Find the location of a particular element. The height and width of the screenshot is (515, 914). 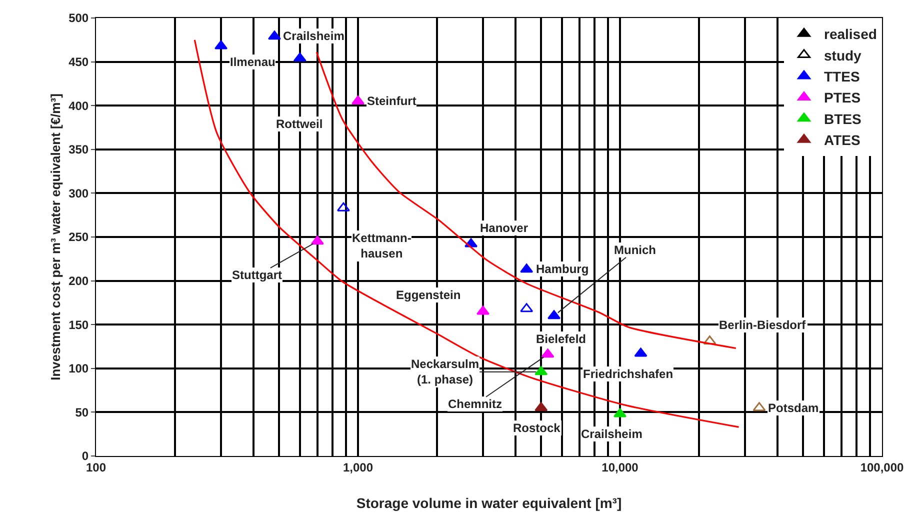

y-tick-label: 50 is located at coordinates (82, 412).